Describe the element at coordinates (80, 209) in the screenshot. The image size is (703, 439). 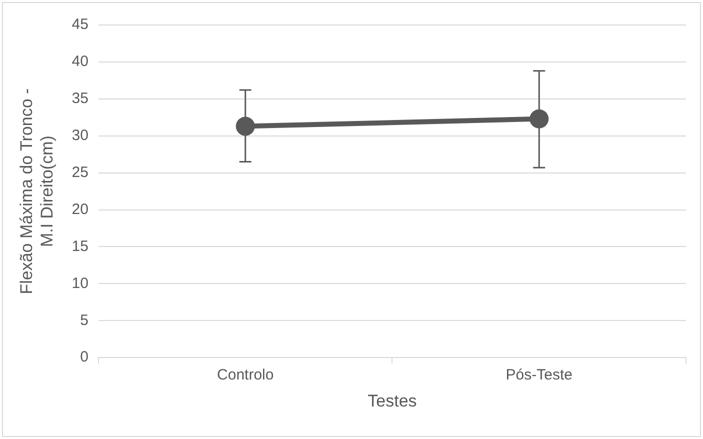
I see `y-tick-label: 20` at that location.